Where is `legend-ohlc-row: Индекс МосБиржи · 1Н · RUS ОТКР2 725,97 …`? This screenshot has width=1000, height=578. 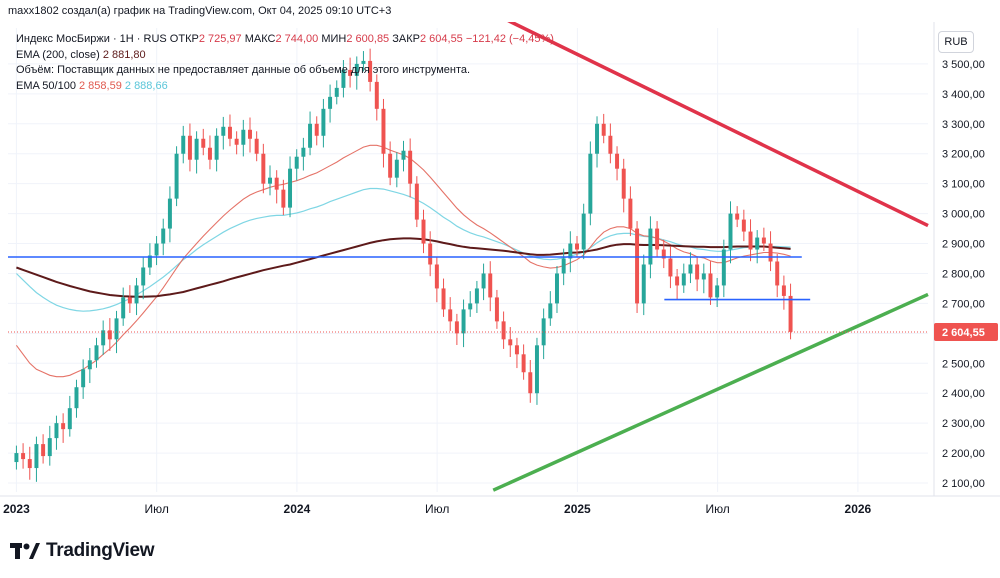 legend-ohlc-row: Индекс МосБиржи · 1Н · RUS ОТКР2 725,97 … is located at coordinates (285, 40).